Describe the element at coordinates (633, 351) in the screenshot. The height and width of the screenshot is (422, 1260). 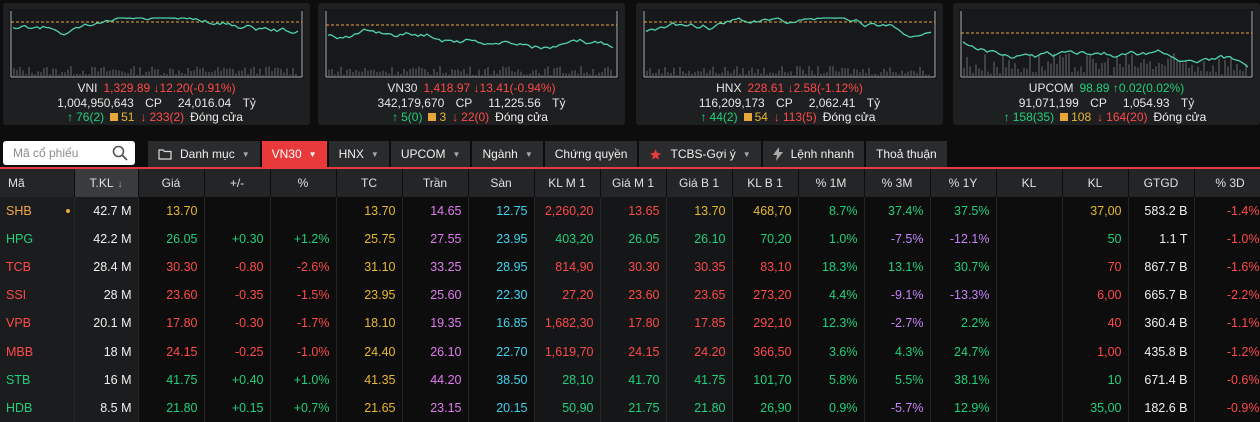
I see `cell-best-buy-price: 24.15` at that location.